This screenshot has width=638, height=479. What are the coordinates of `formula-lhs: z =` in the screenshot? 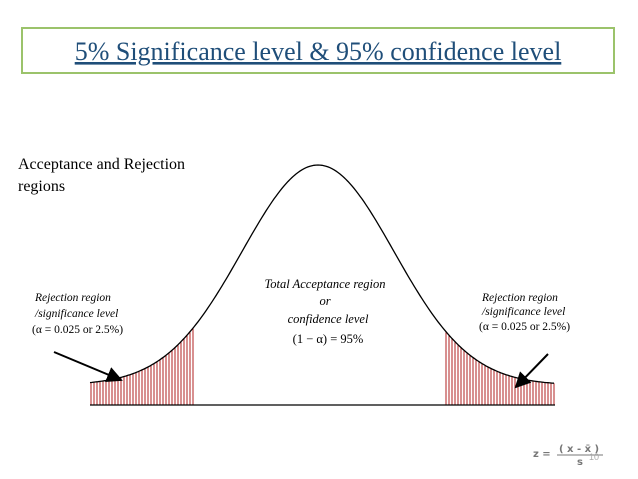 It's located at (542, 454).